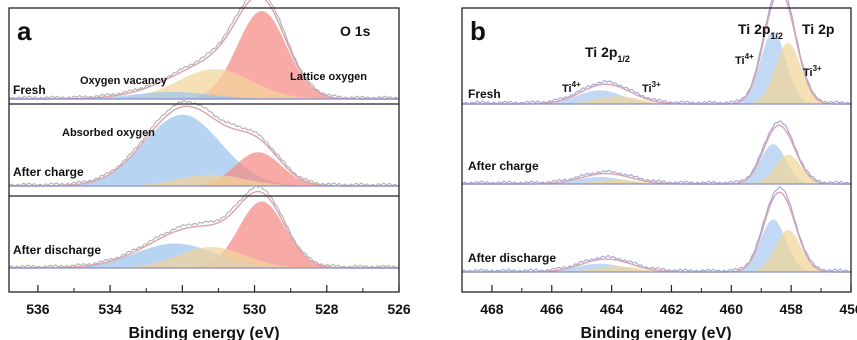 This screenshot has width=857, height=340. I want to click on panel-a-state-after-discharge: After discharge, so click(57, 250).